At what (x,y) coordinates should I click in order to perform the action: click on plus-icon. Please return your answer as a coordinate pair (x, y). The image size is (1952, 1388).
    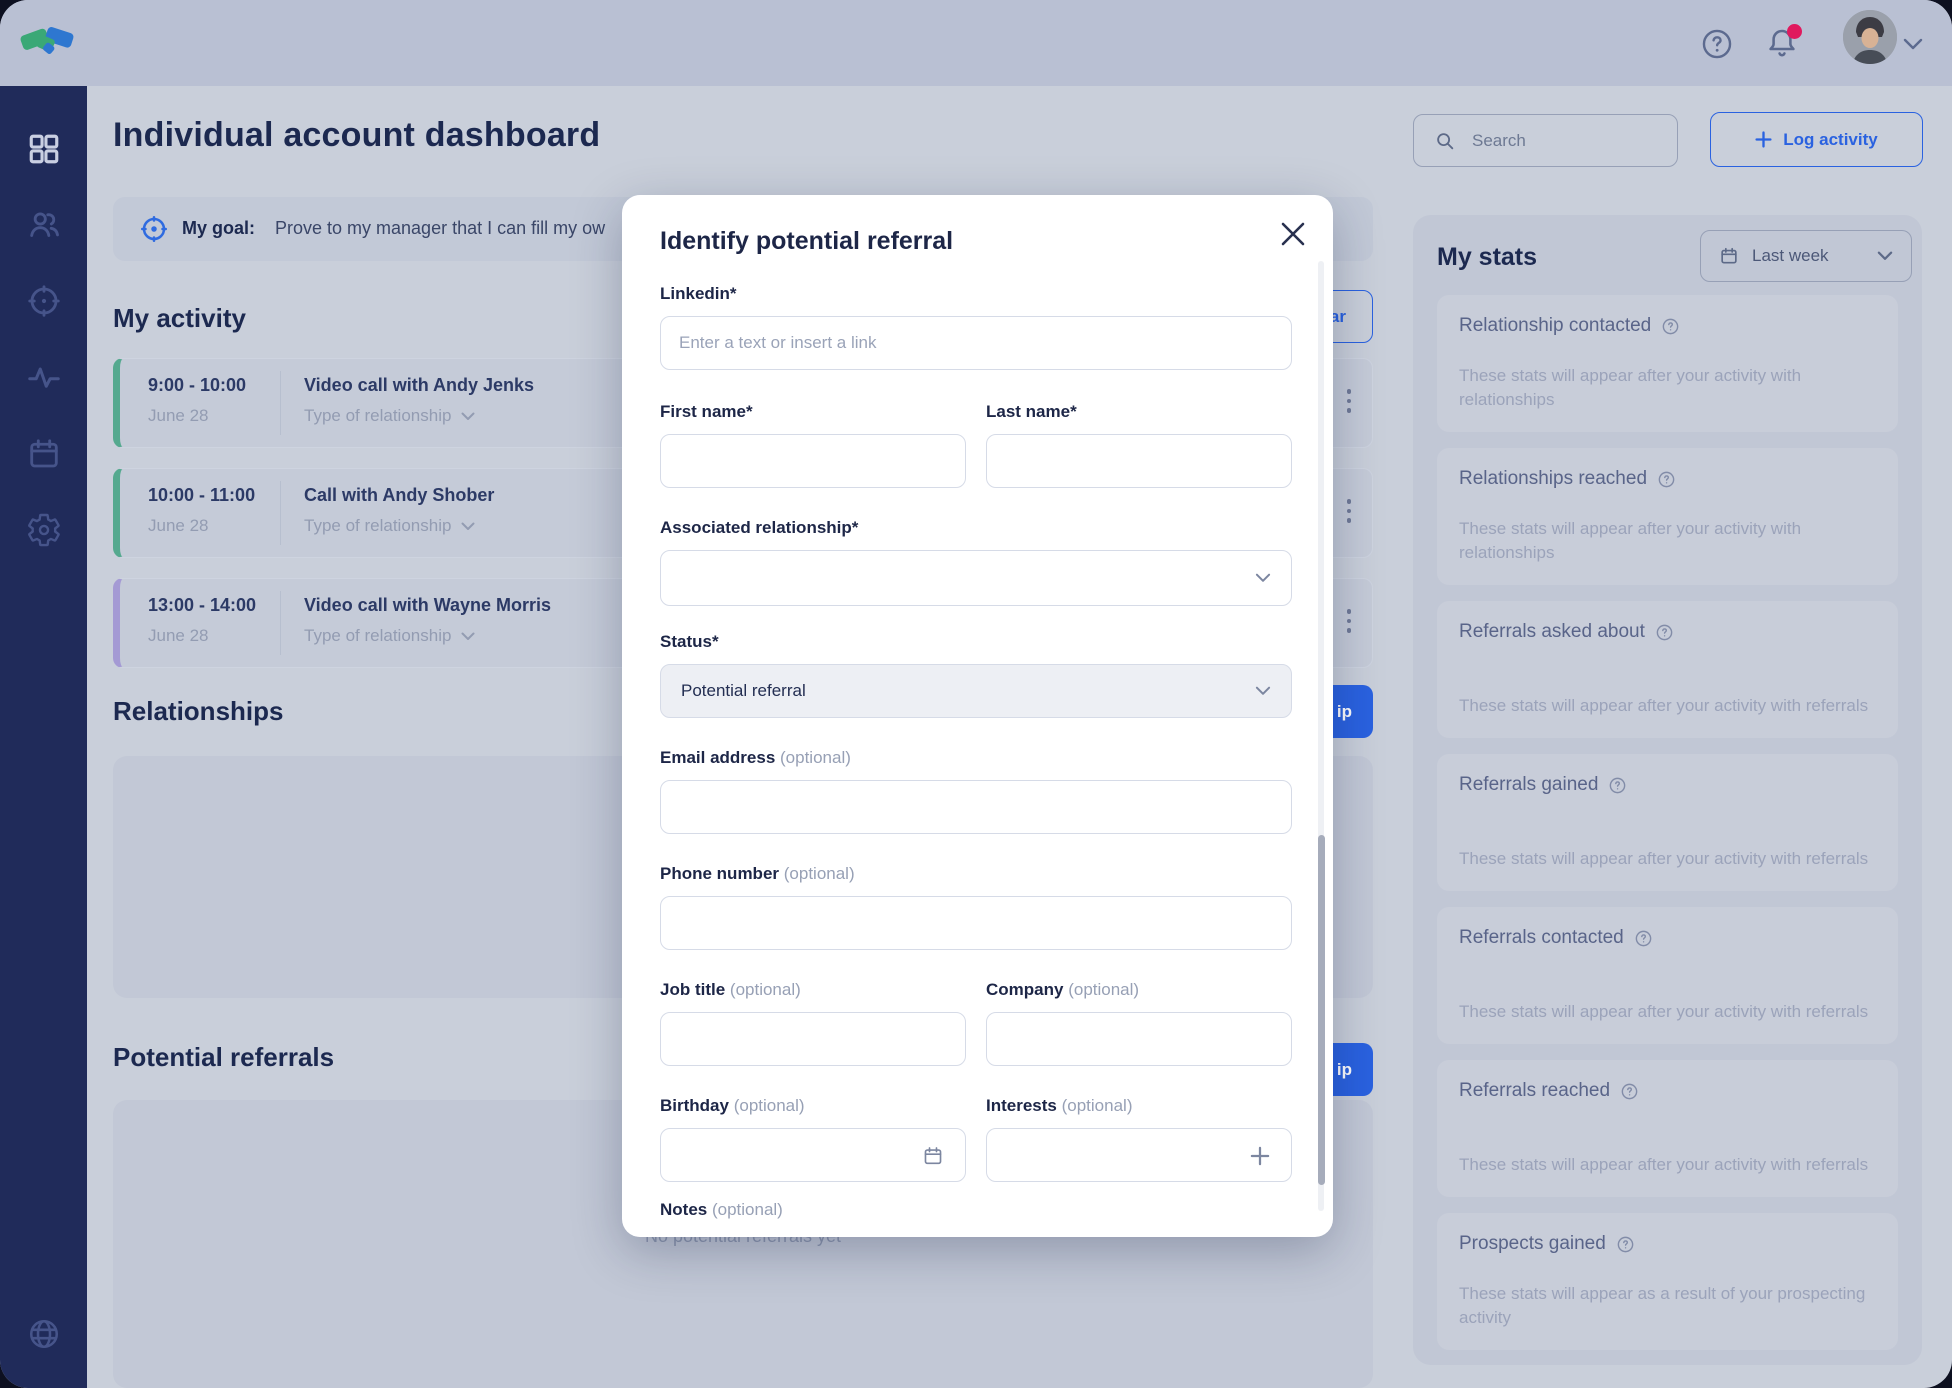
    Looking at the image, I should click on (1260, 1156).